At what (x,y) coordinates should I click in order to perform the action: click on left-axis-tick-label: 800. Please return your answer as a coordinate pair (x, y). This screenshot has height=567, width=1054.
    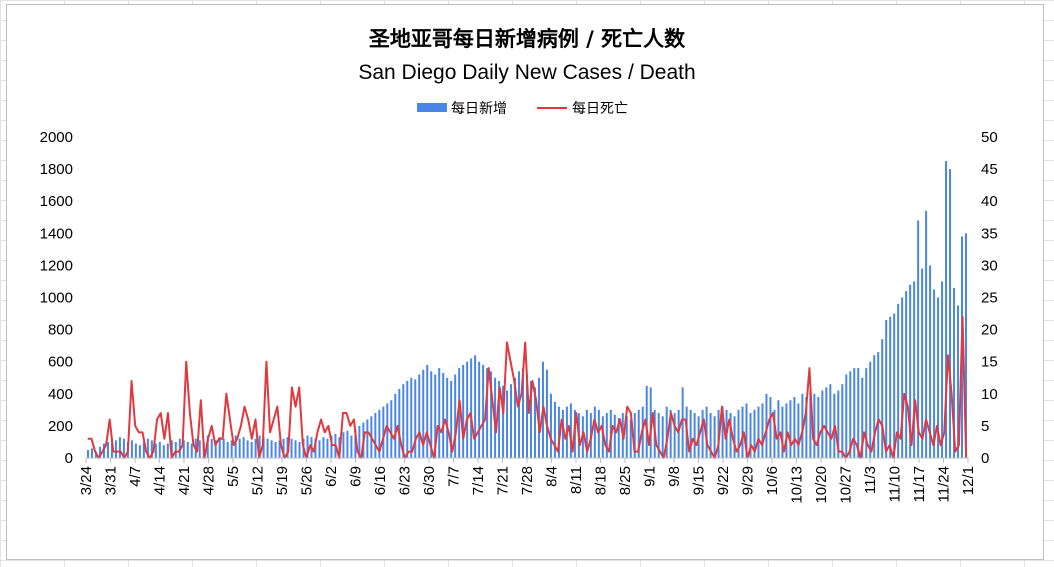
    Looking at the image, I should click on (60, 330).